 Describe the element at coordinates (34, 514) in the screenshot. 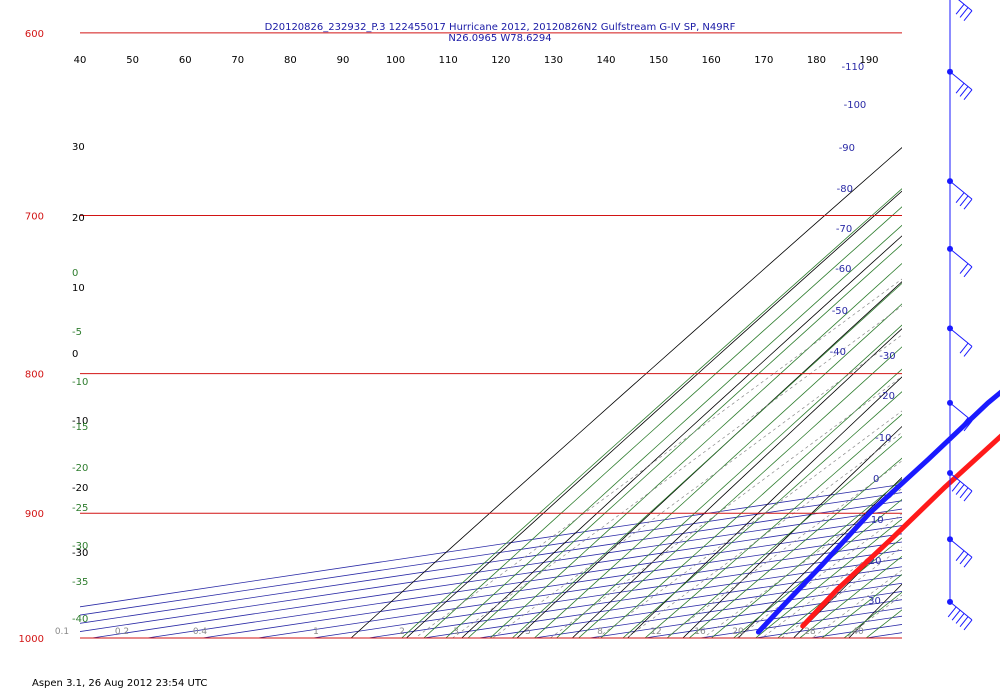

I see `pressure-tick-label: 900` at that location.